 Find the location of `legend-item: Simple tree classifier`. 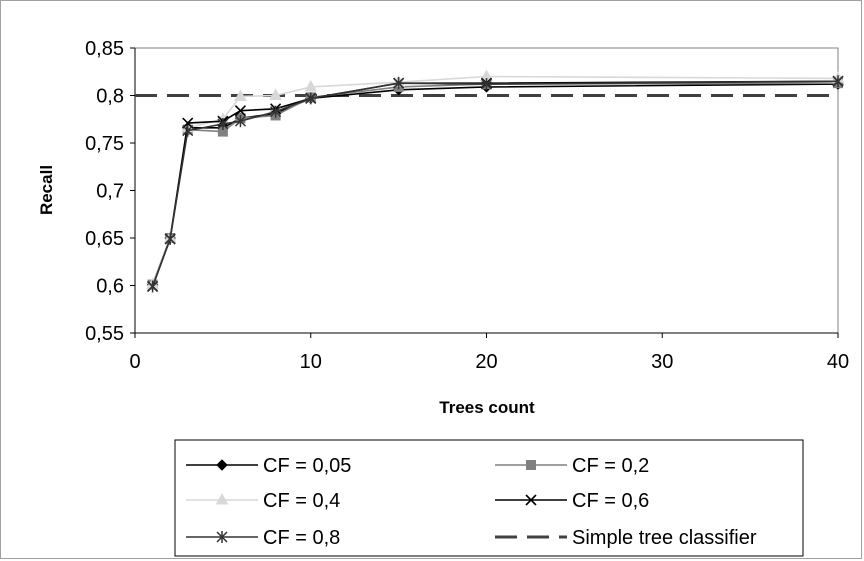

legend-item: Simple tree classifier is located at coordinates (626, 538).